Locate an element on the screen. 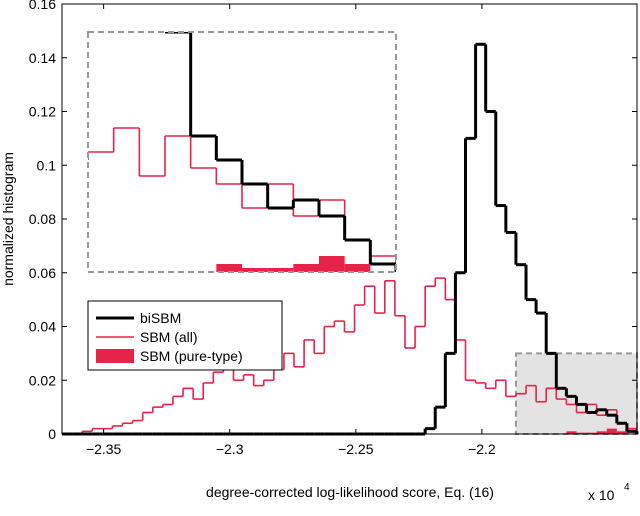  legend-box is located at coordinates (185, 335).